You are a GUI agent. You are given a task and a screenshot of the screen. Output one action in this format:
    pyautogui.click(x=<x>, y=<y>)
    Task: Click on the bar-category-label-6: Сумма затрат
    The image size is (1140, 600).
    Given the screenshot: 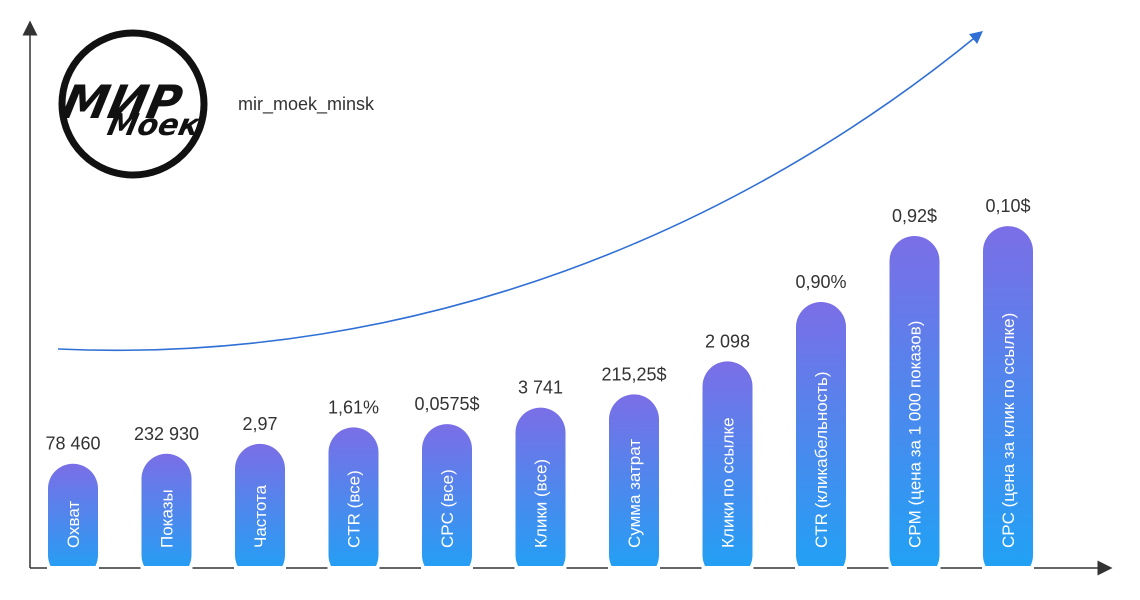 What is the action you would take?
    pyautogui.click(x=634, y=493)
    